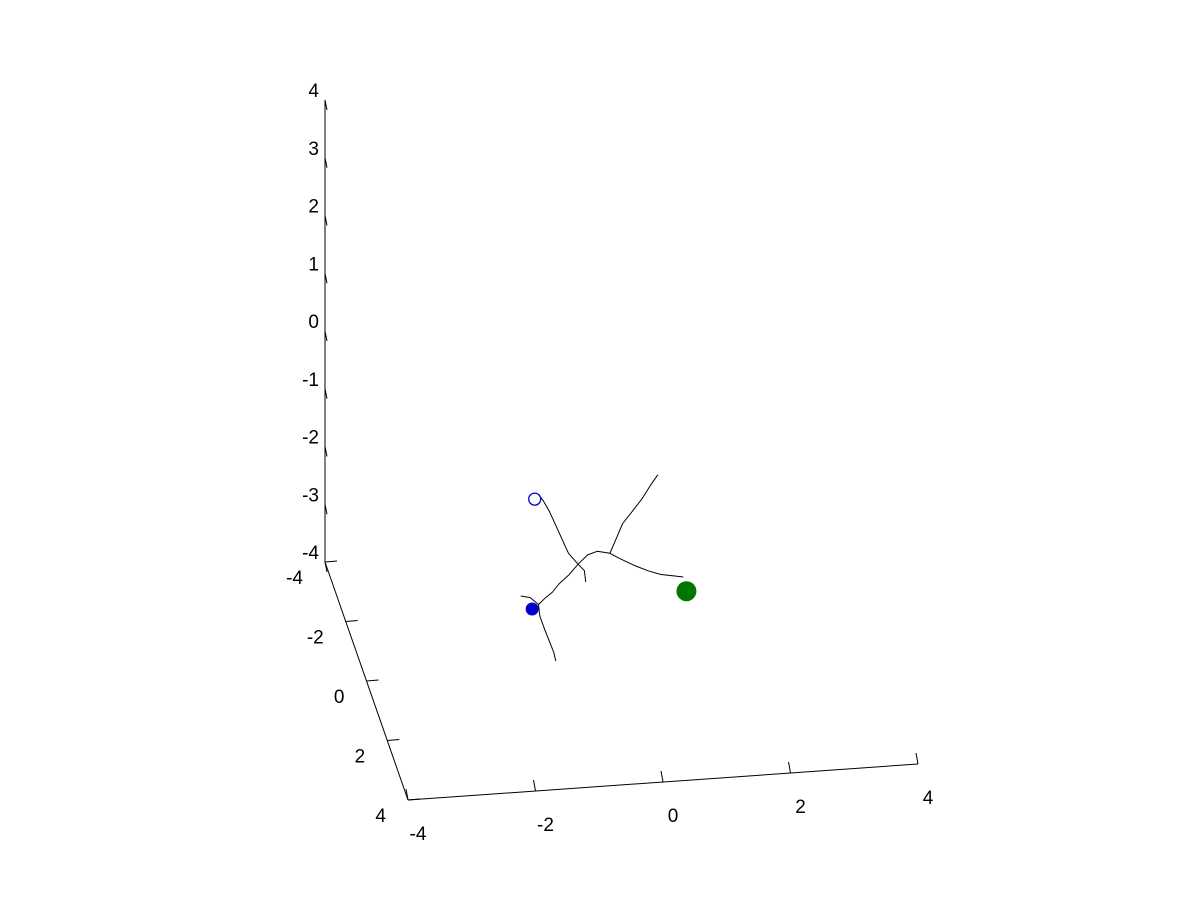 This screenshot has height=900, width=1200. I want to click on z-tick-label: 2, so click(313, 207).